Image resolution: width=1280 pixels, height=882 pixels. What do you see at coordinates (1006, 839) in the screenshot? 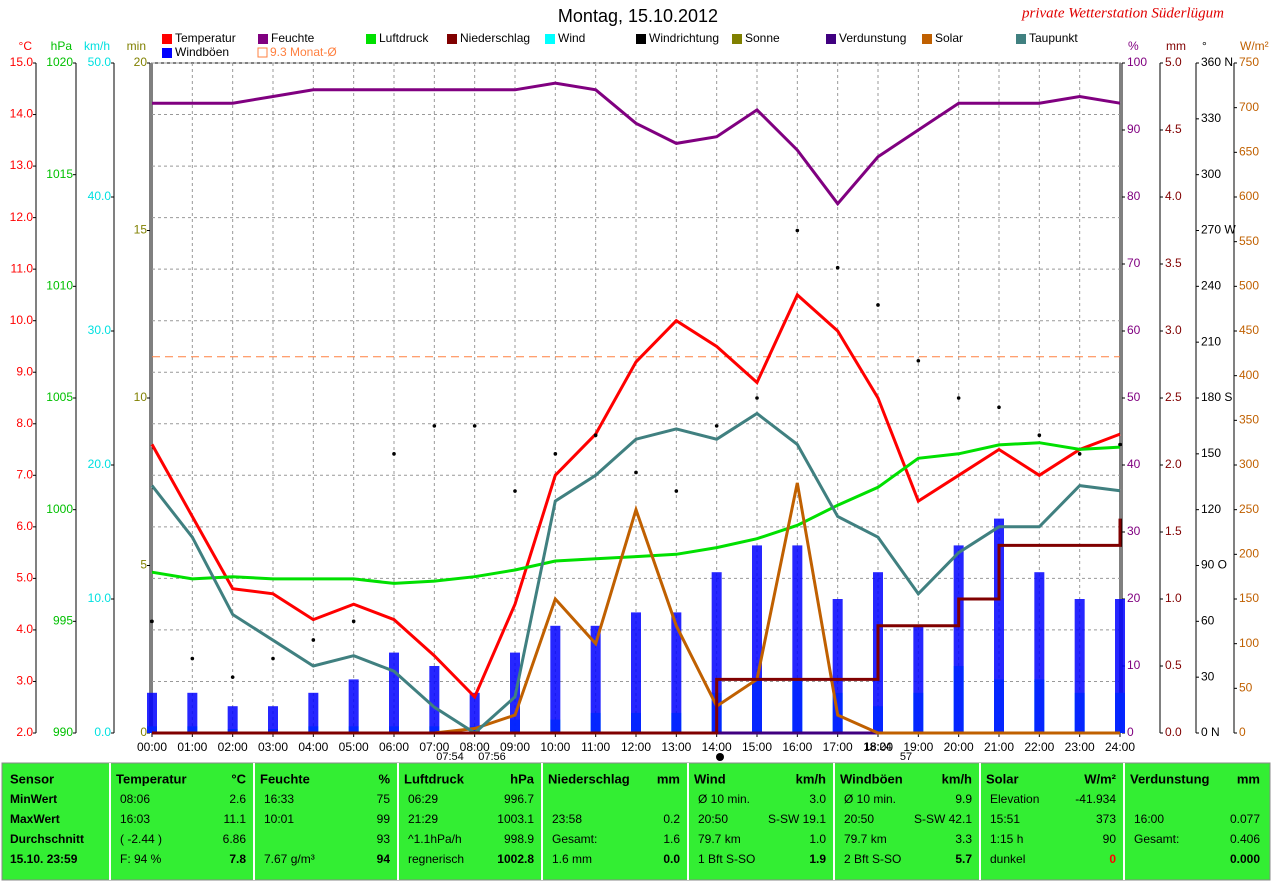
I see `cell-text: 1:15 h` at bounding box center [1006, 839].